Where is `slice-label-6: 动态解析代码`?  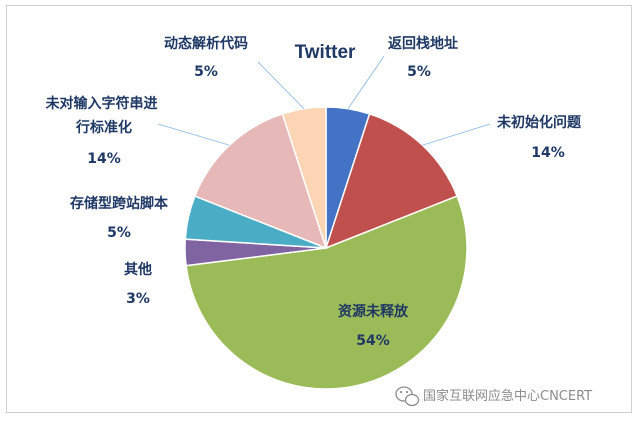 slice-label-6: 动态解析代码 is located at coordinates (206, 43).